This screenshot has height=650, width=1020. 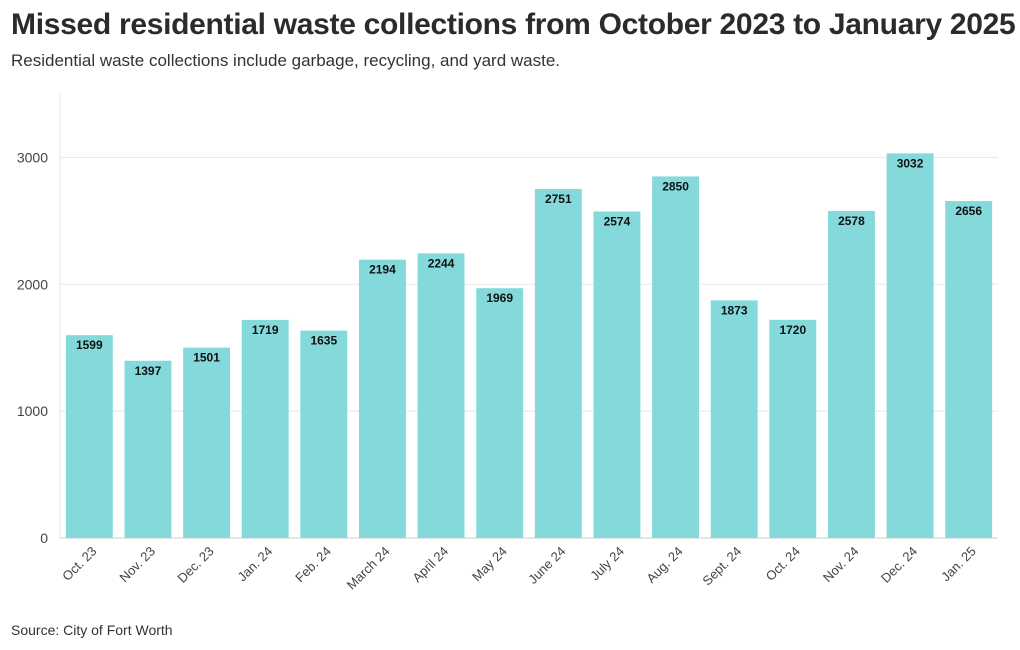 I want to click on bar-value-label: 3032, so click(x=910, y=163).